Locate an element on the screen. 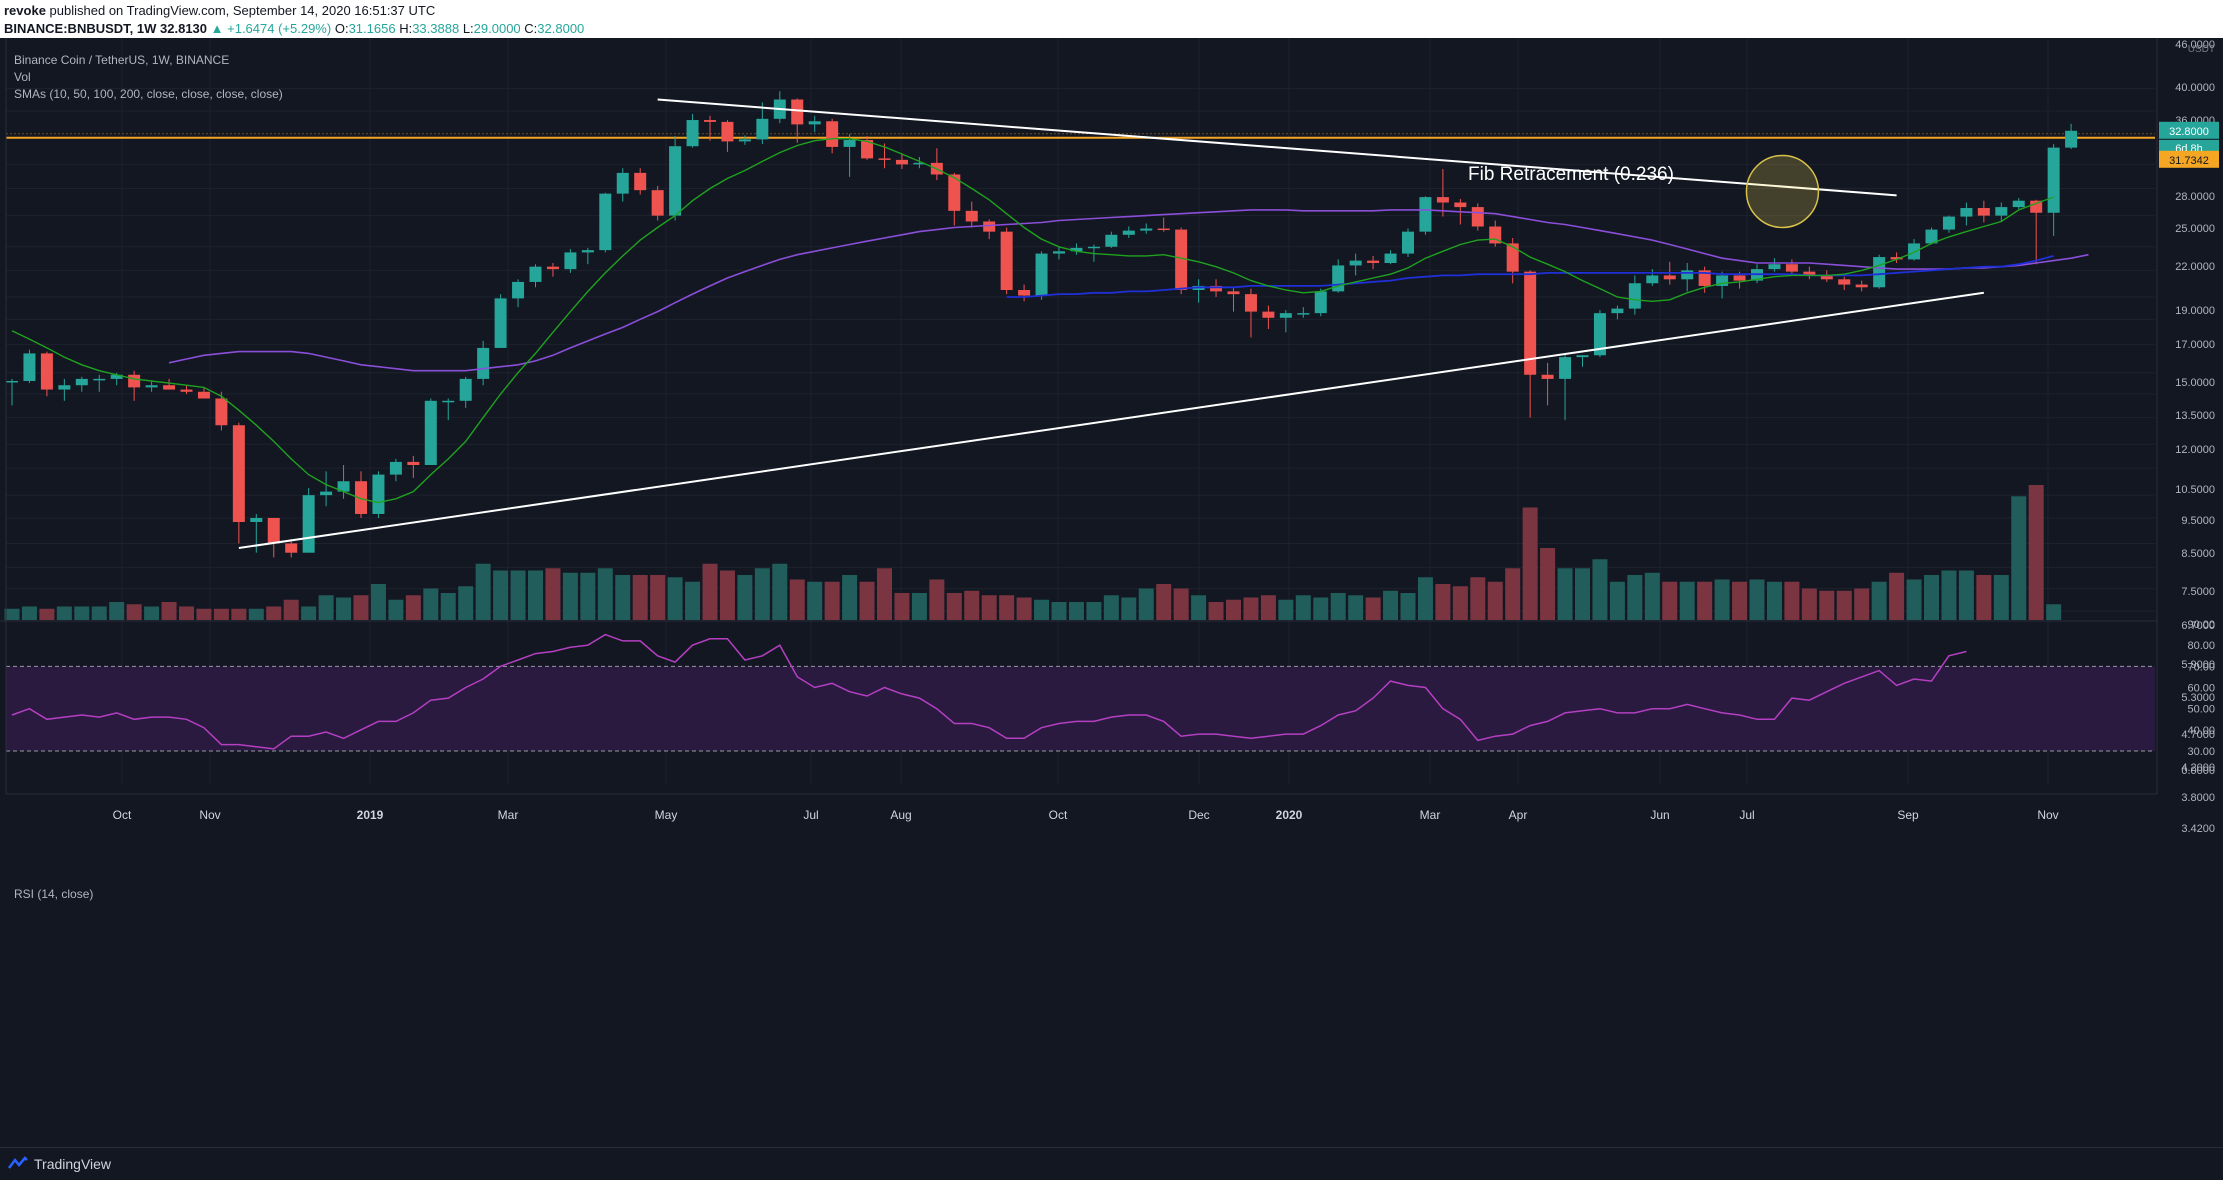 The image size is (2223, 1180). legend-vol: Vol is located at coordinates (22, 77).